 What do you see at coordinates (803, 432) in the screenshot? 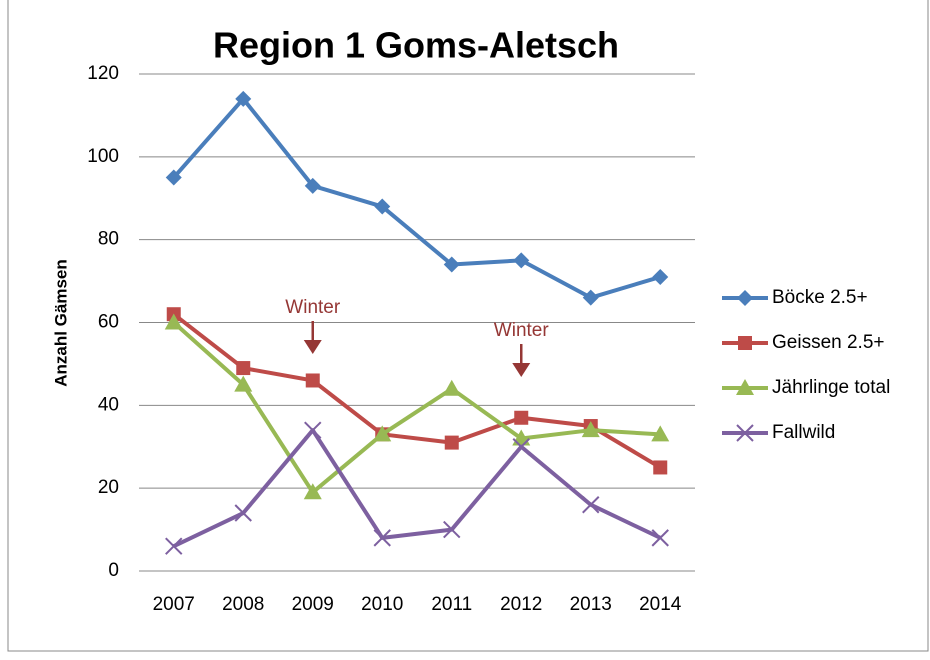
I see `legend-label: Fallwild` at bounding box center [803, 432].